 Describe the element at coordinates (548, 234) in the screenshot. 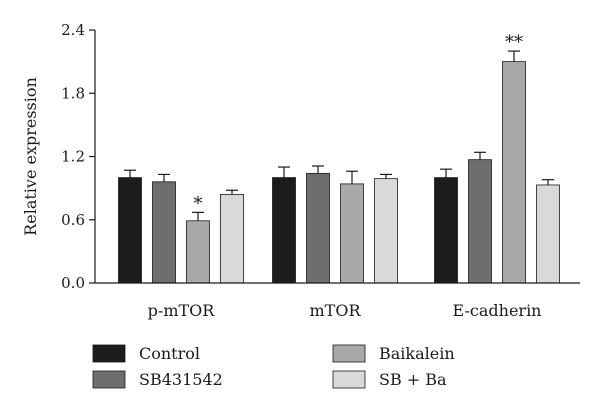

I see `bar-e-cadherin-sb-ba` at that location.